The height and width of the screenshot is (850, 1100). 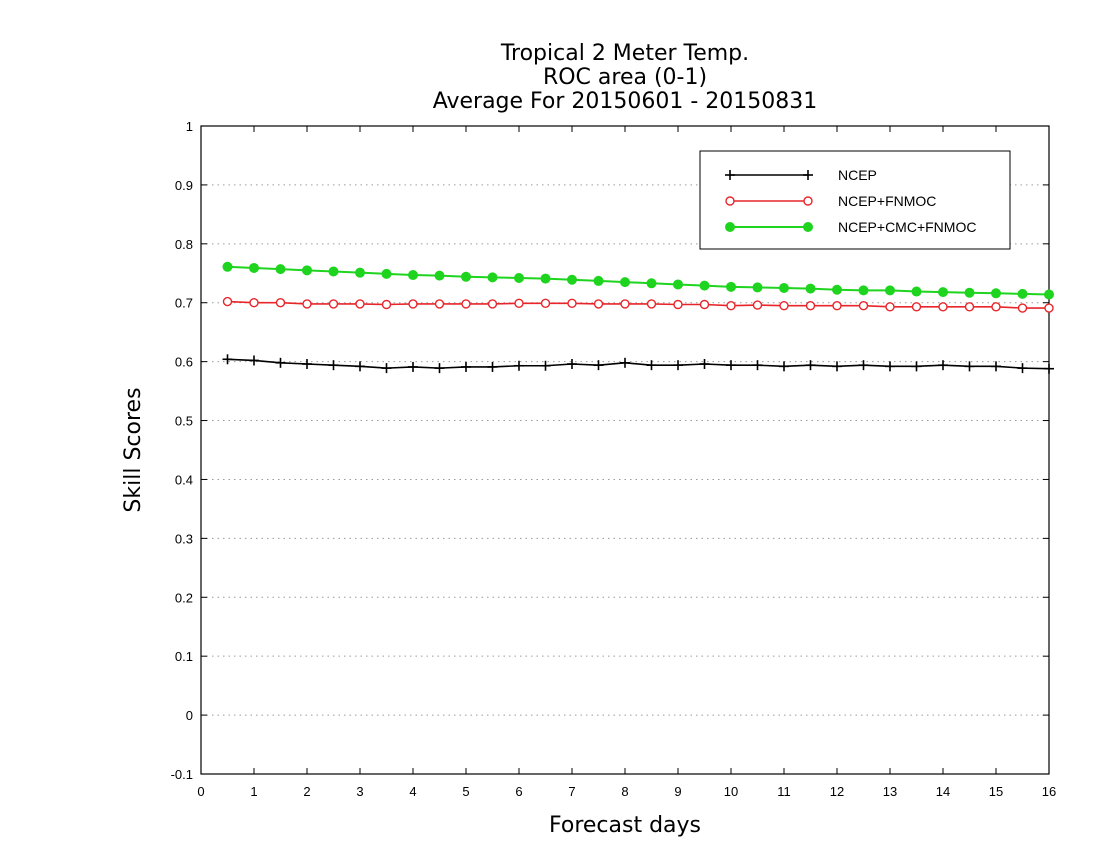 I want to click on x-tick-label: 9, so click(x=677, y=791).